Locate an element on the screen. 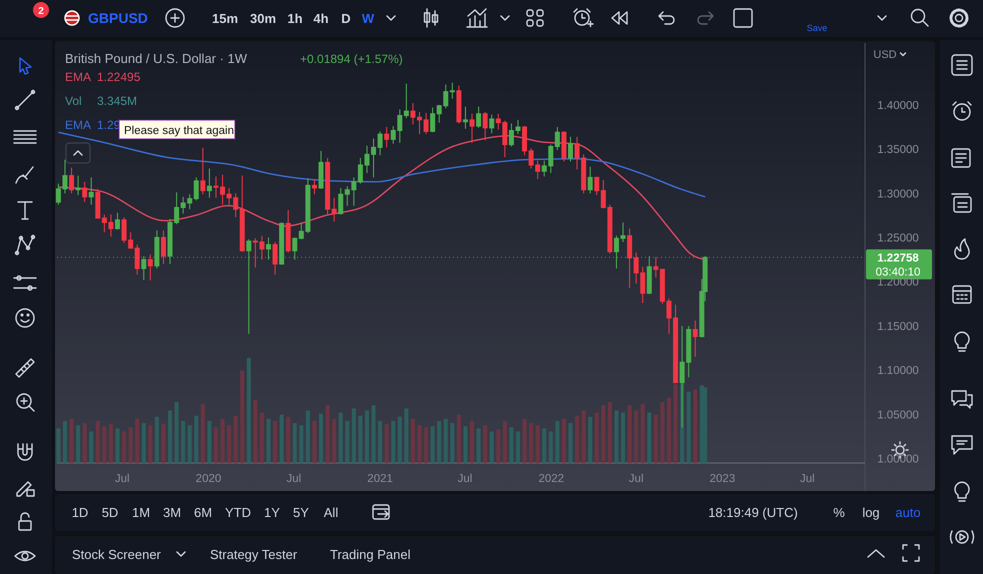 The width and height of the screenshot is (983, 574). x-tick-label: 2021 is located at coordinates (380, 479).